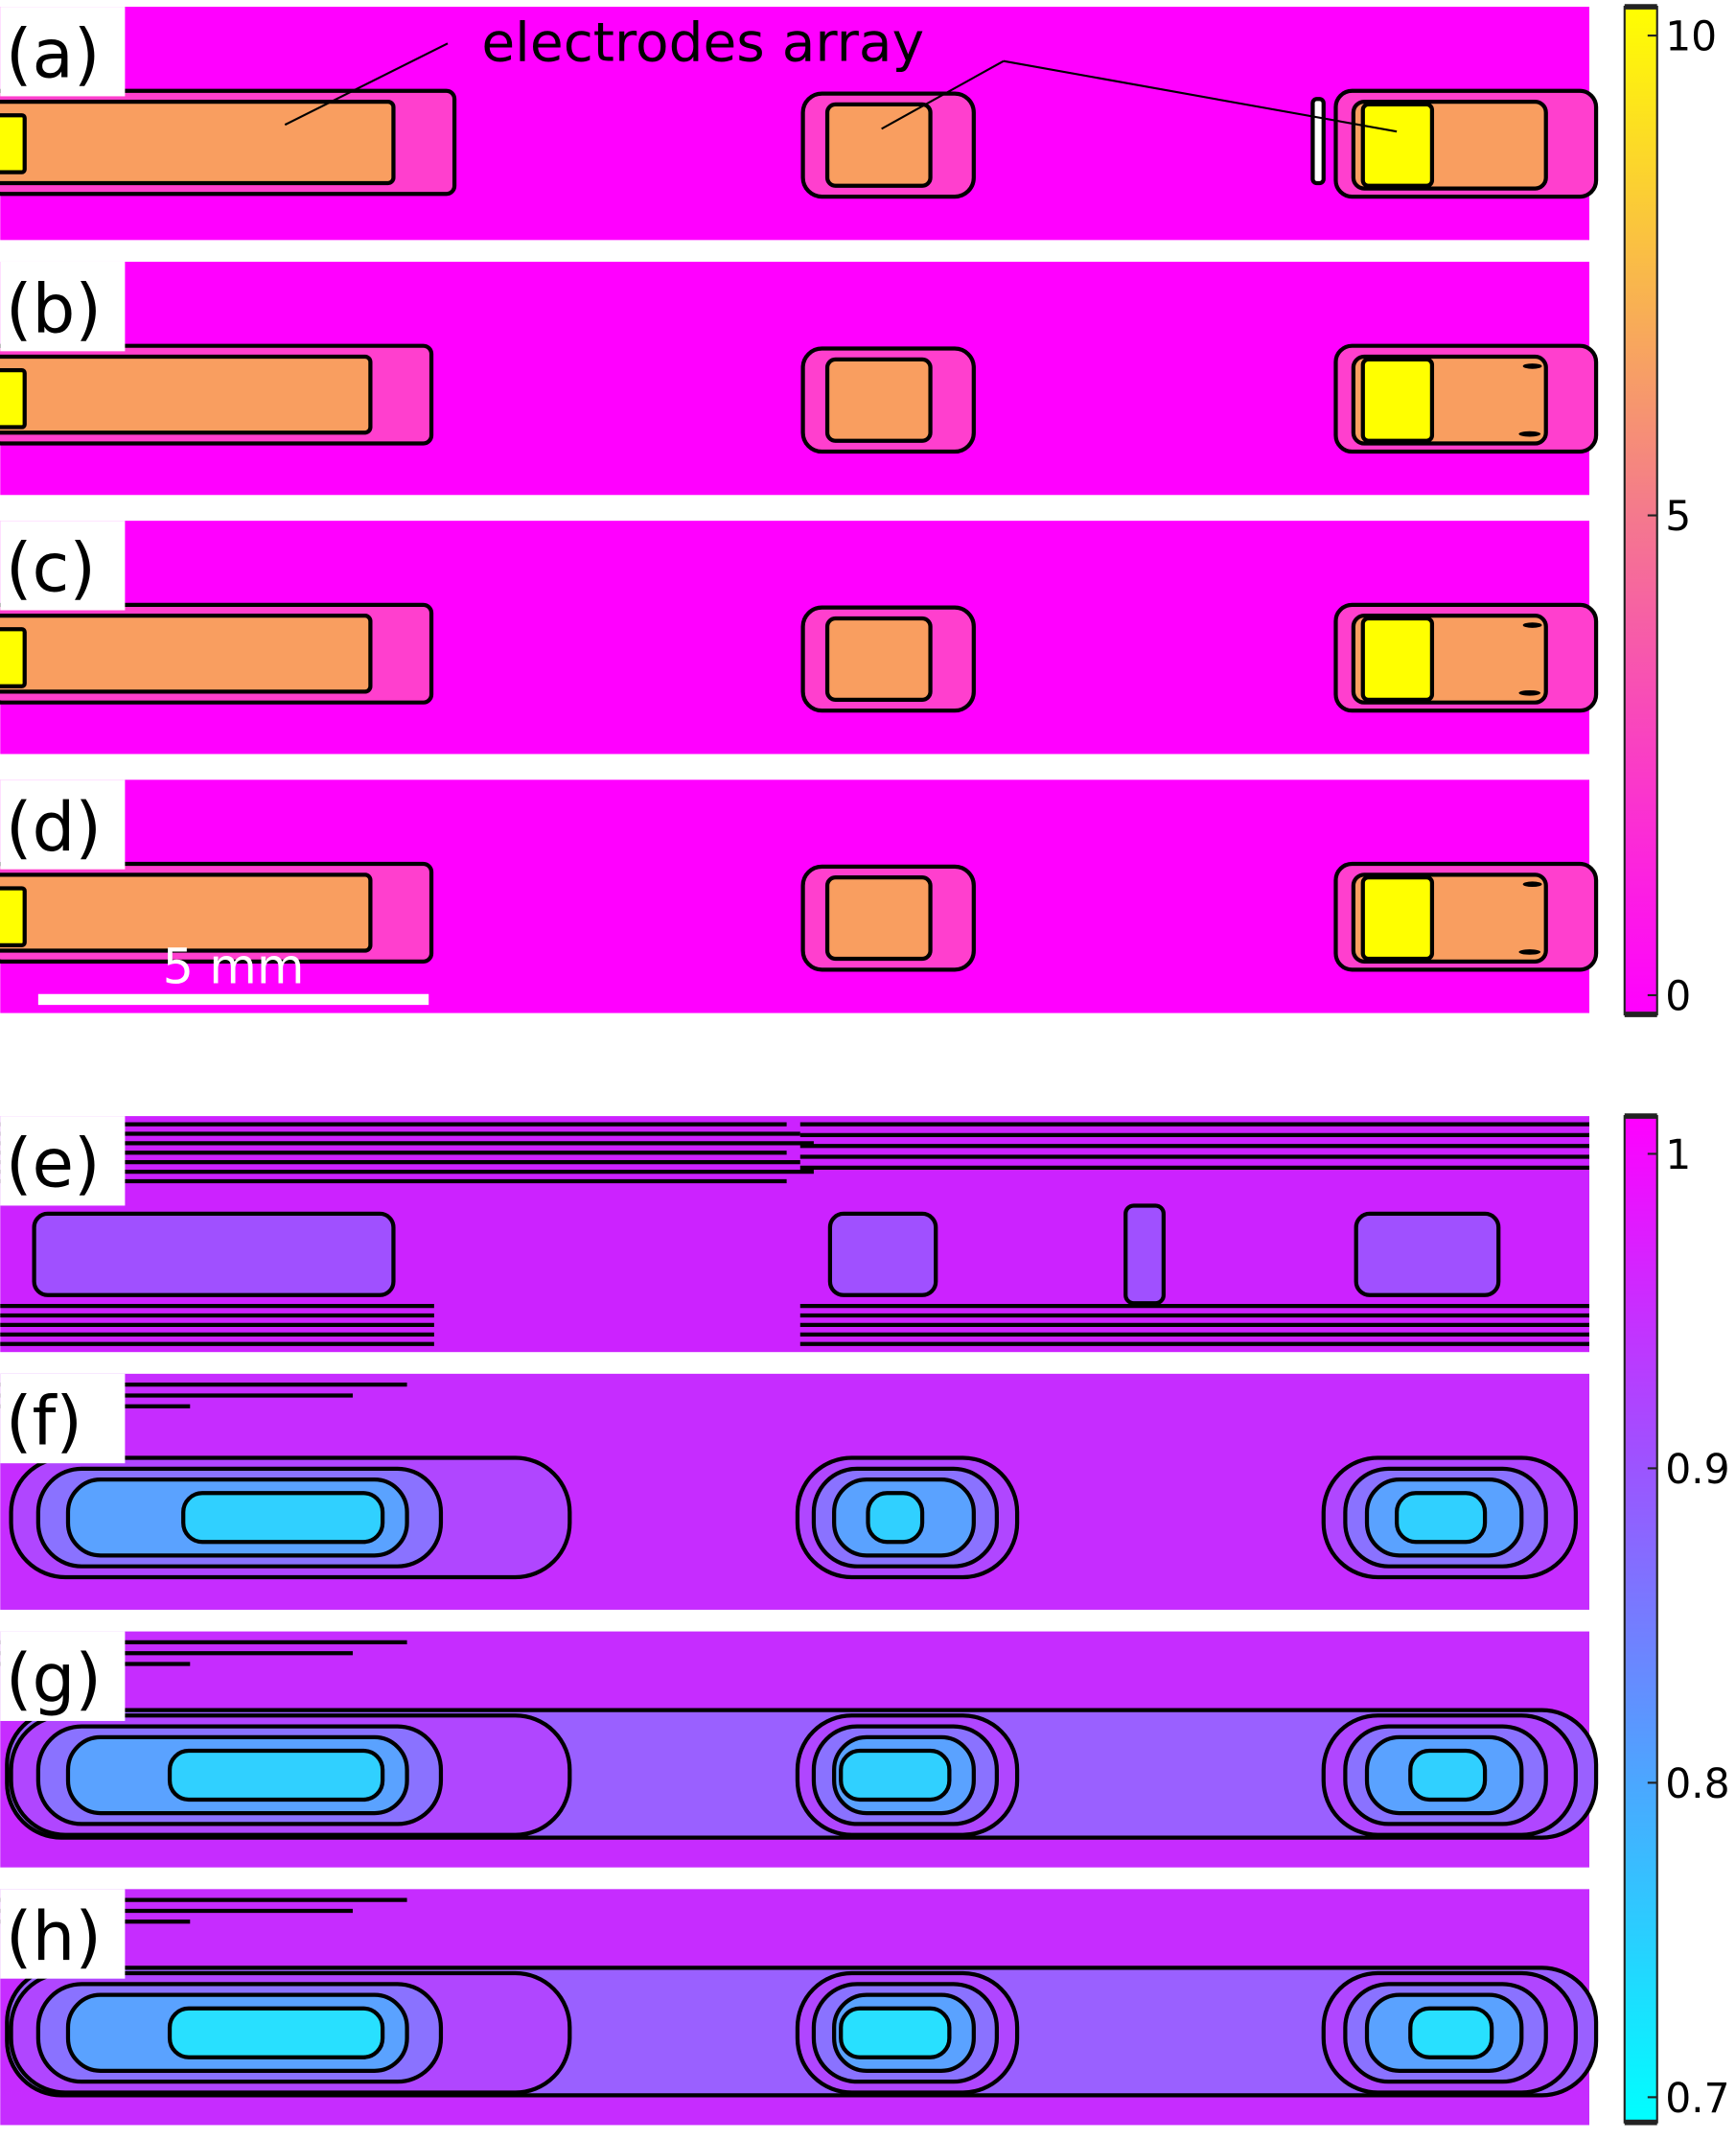 This screenshot has width=1736, height=2140. What do you see at coordinates (702, 44) in the screenshot?
I see `annotation: electrodes array` at bounding box center [702, 44].